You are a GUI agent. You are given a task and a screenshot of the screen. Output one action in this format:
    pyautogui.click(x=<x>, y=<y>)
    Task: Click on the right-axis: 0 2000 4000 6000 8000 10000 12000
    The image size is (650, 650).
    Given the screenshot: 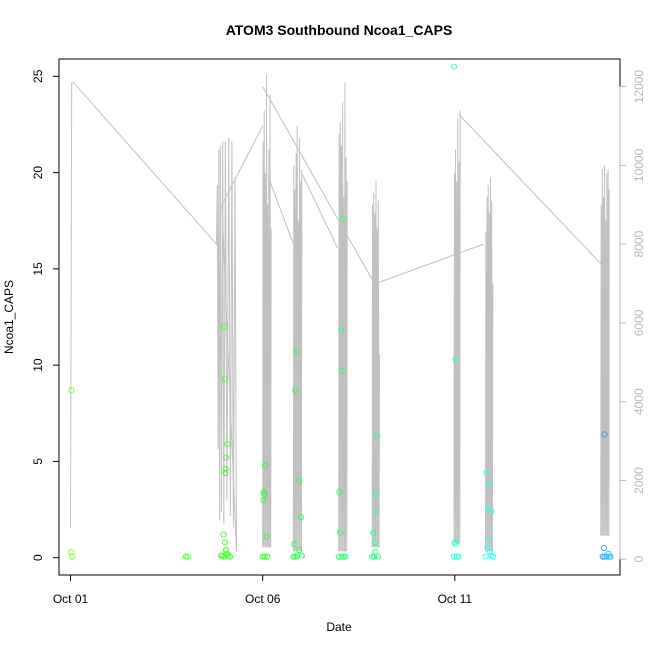 What is the action you would take?
    pyautogui.click(x=632, y=316)
    